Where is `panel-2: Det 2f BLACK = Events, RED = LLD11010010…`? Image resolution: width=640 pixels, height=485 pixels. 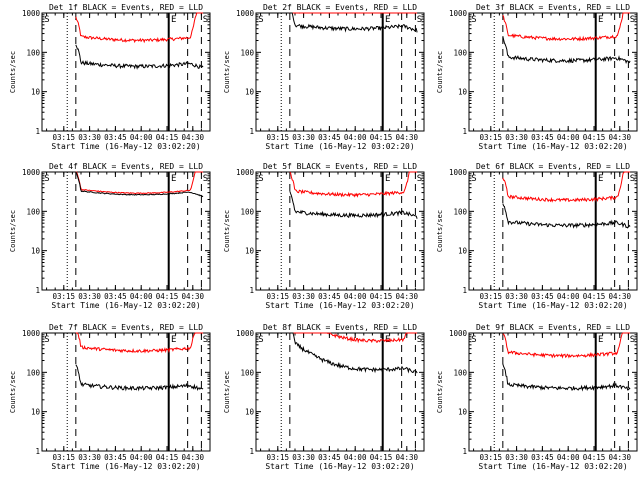
panel-2: Det 2f BLACK = Events, RED = LLD11010010… is located at coordinates (323, 77).